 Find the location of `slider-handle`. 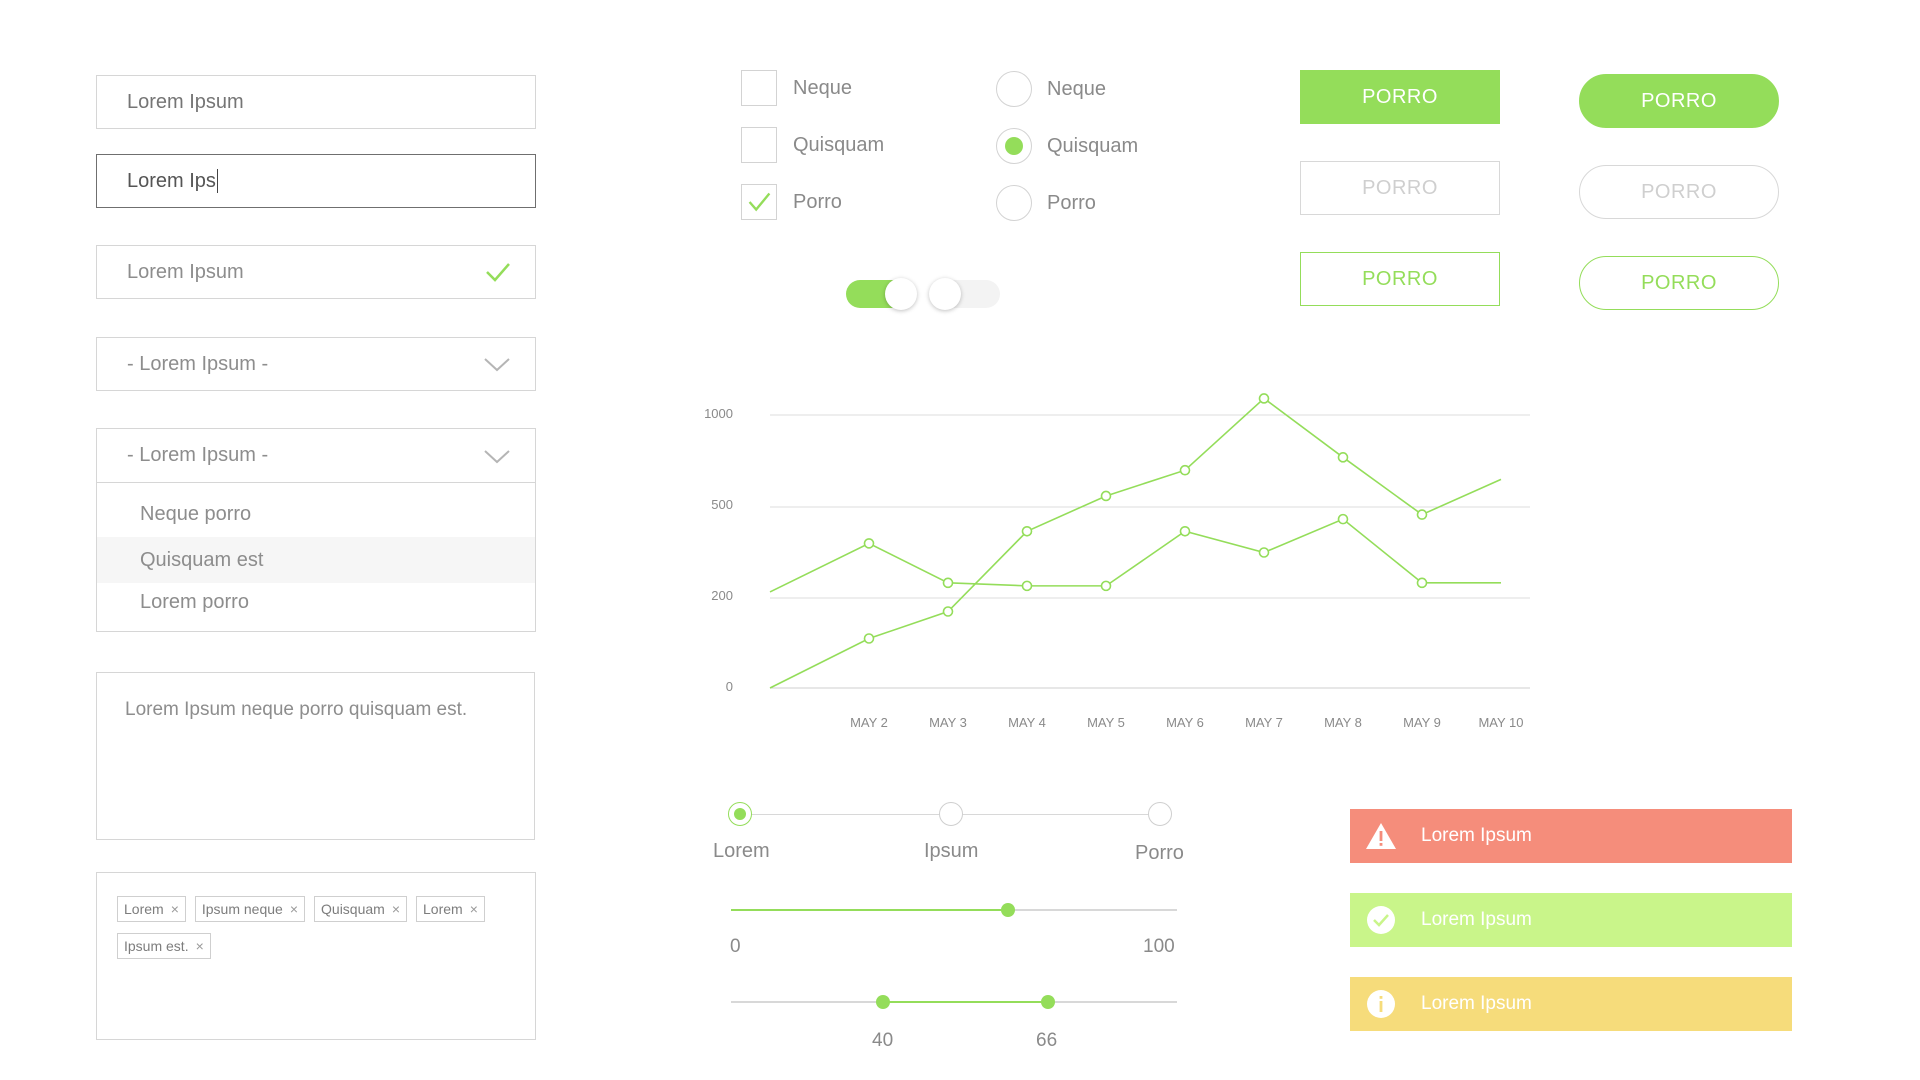

slider-handle is located at coordinates (1007, 910).